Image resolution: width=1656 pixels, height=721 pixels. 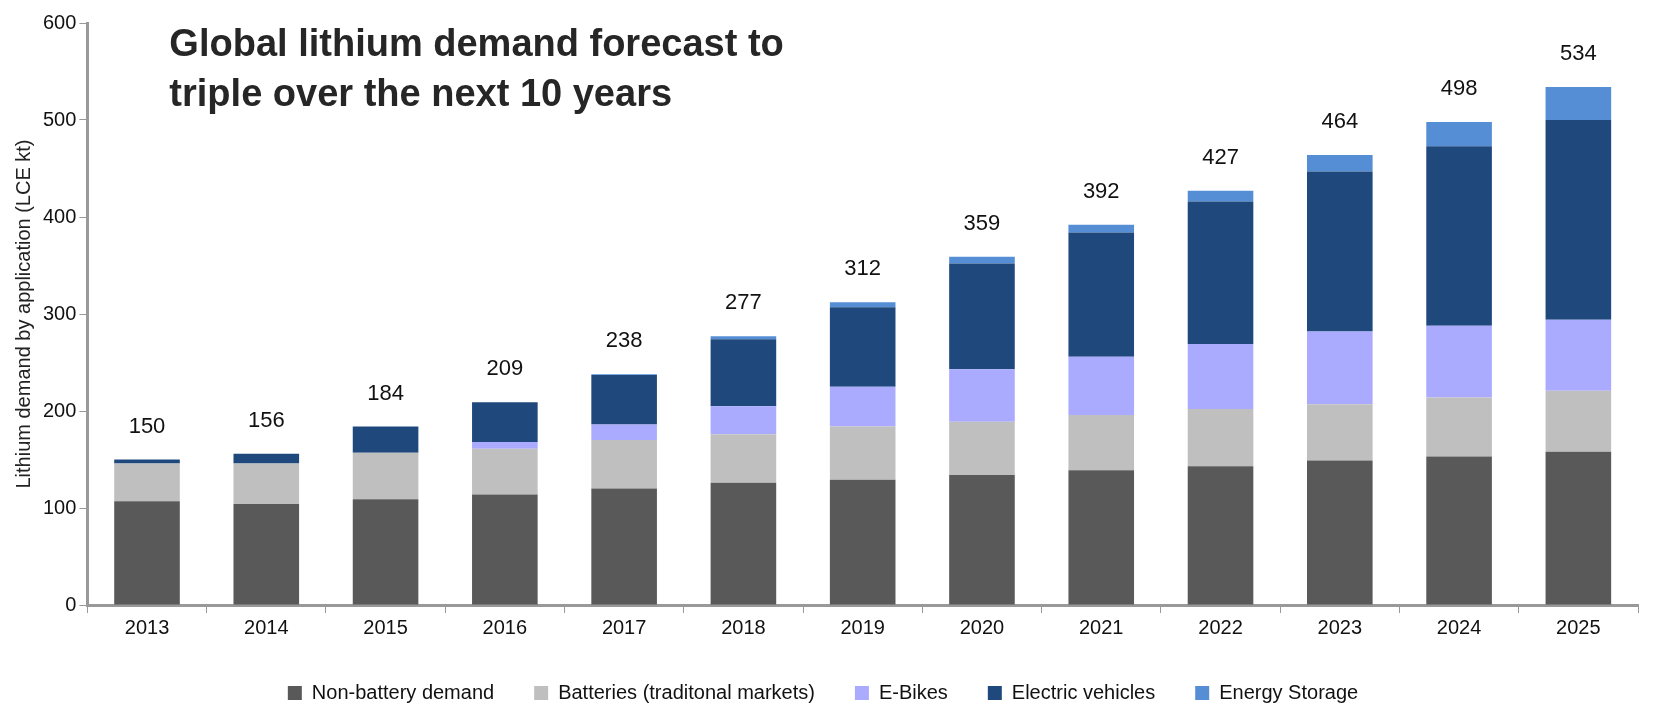 What do you see at coordinates (624, 626) in the screenshot?
I see `x-tick-label: 2017` at bounding box center [624, 626].